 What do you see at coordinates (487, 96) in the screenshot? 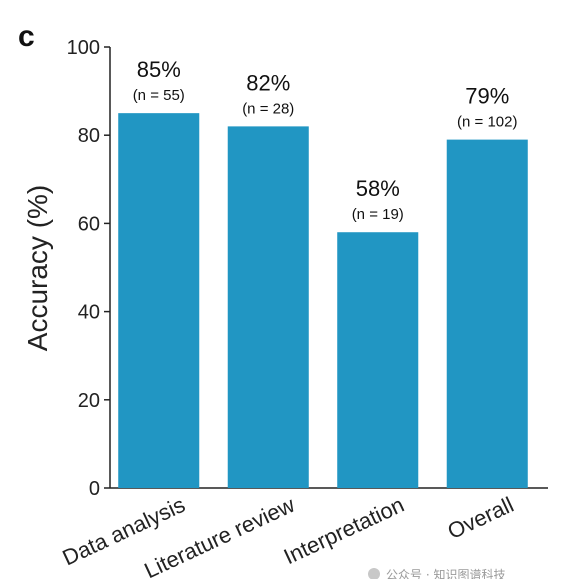
I see `bar-value-label: 79%` at bounding box center [487, 96].